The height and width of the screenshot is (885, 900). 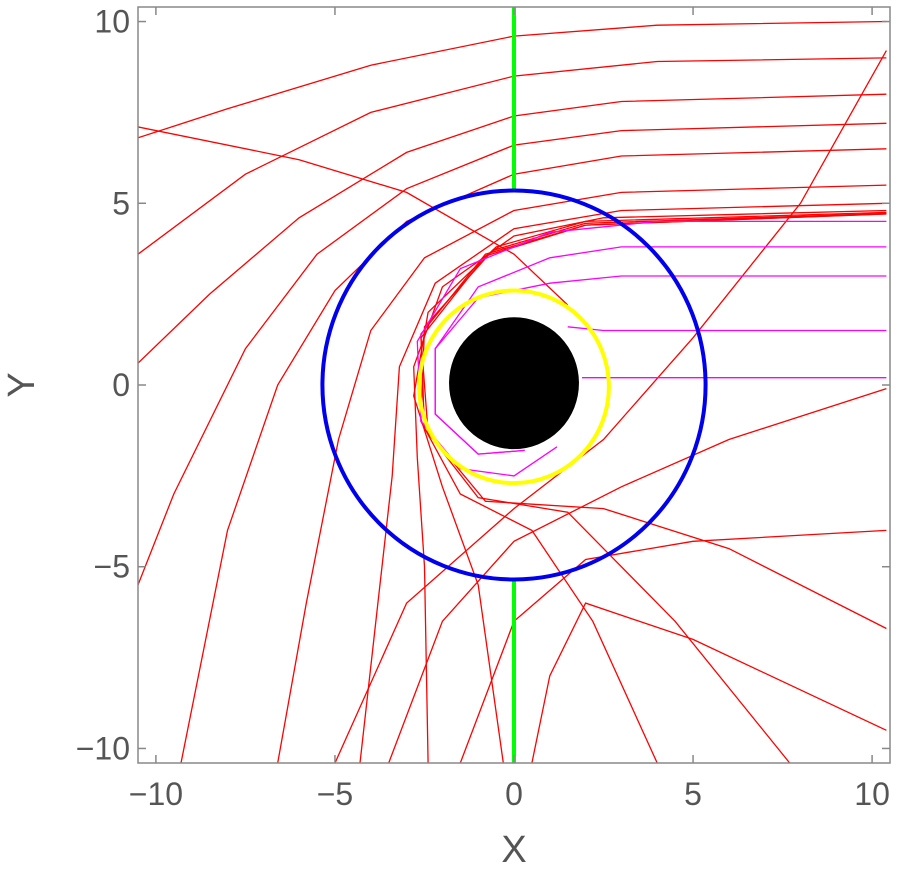 I want to click on y-tick-label: −5, so click(x=112, y=567).